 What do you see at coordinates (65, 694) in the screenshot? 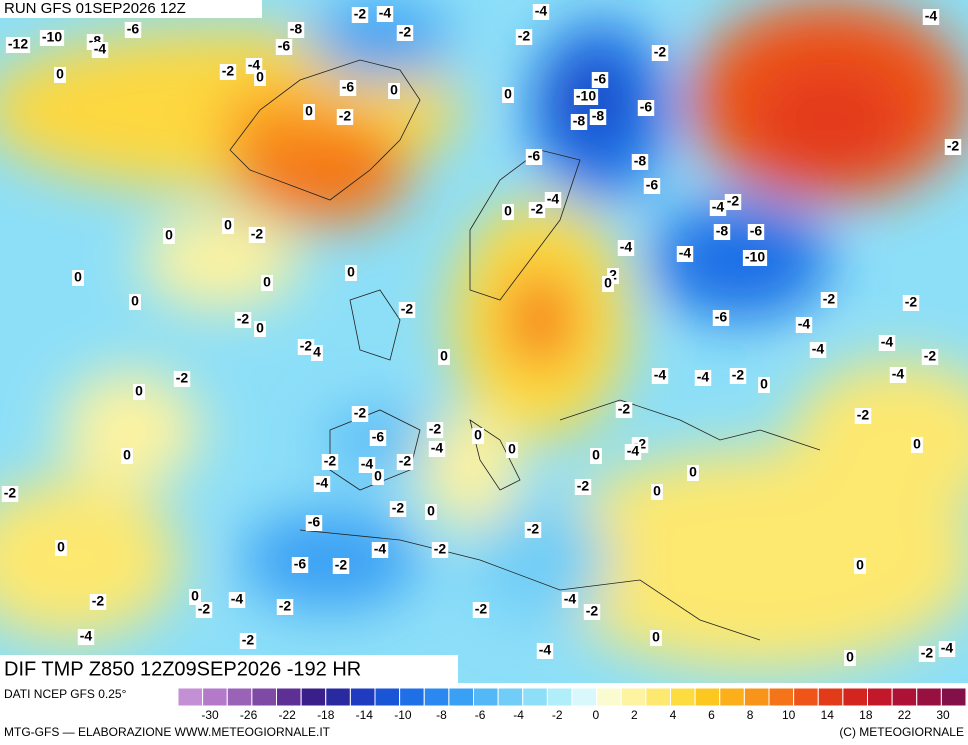
I see `data-source: DATI NCEP GFS 0.25°` at bounding box center [65, 694].